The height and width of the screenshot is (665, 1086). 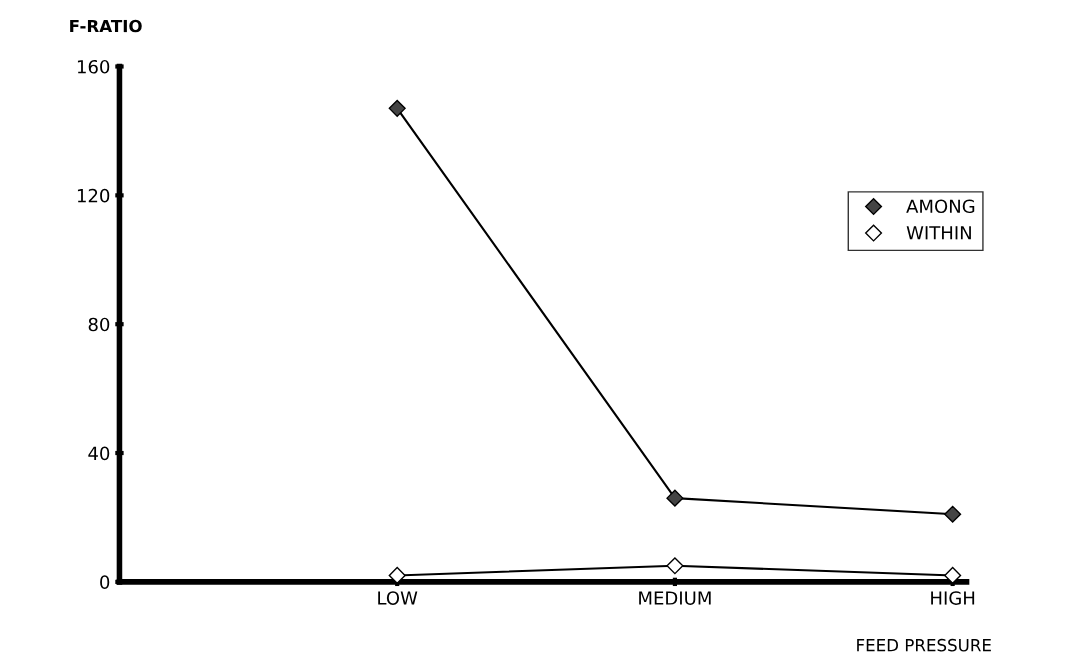 What do you see at coordinates (398, 598) in the screenshot?
I see `x-tick-label: LOW` at bounding box center [398, 598].